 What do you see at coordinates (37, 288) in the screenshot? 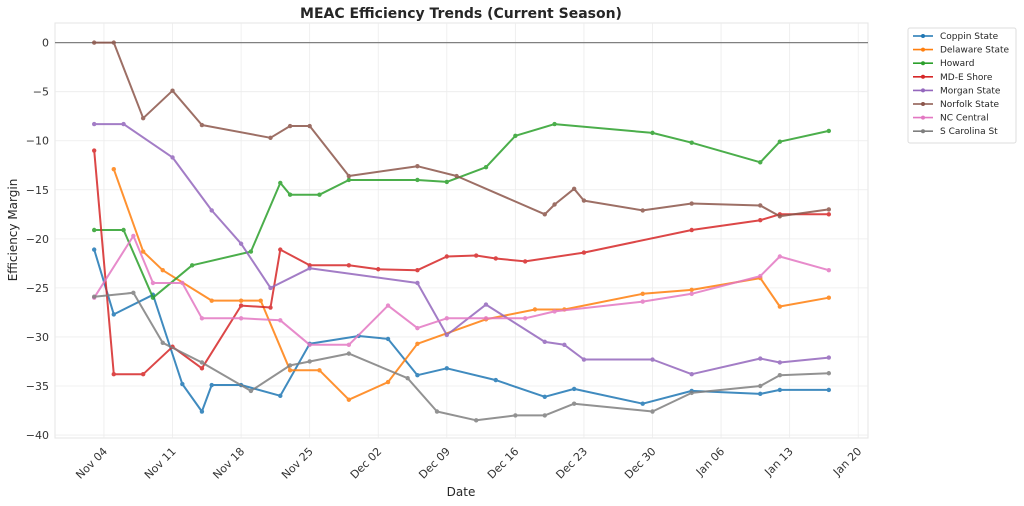
I see `y-tick-label: −25` at bounding box center [37, 288].